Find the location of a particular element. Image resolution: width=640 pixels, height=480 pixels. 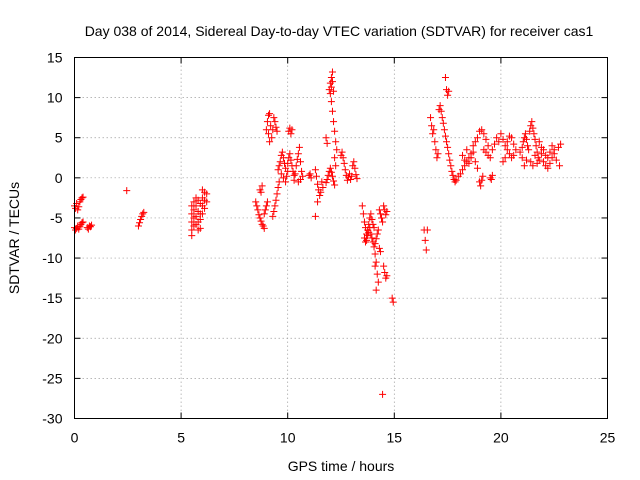

y-tick-label: -15 is located at coordinates (52, 298).